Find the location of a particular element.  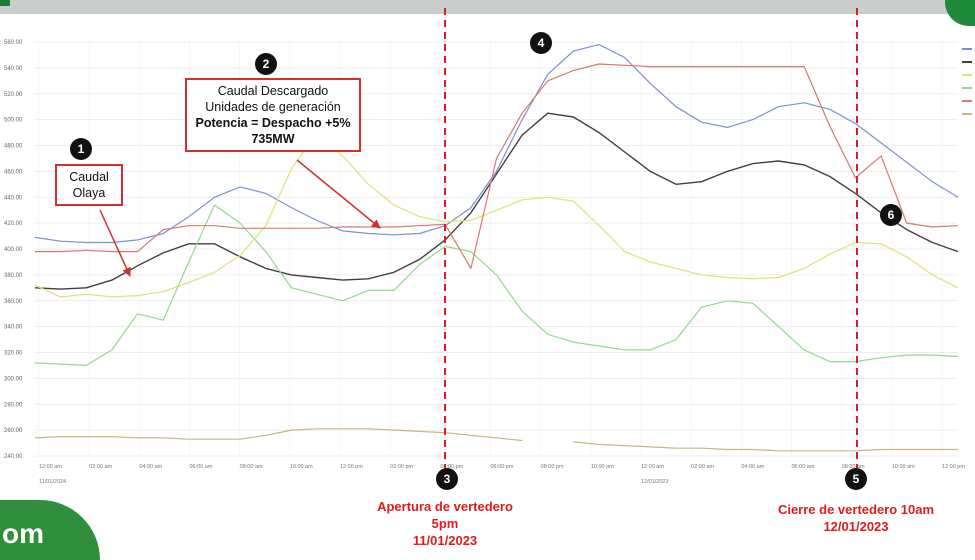

label-3-line-2: 5pm is located at coordinates (445, 523).